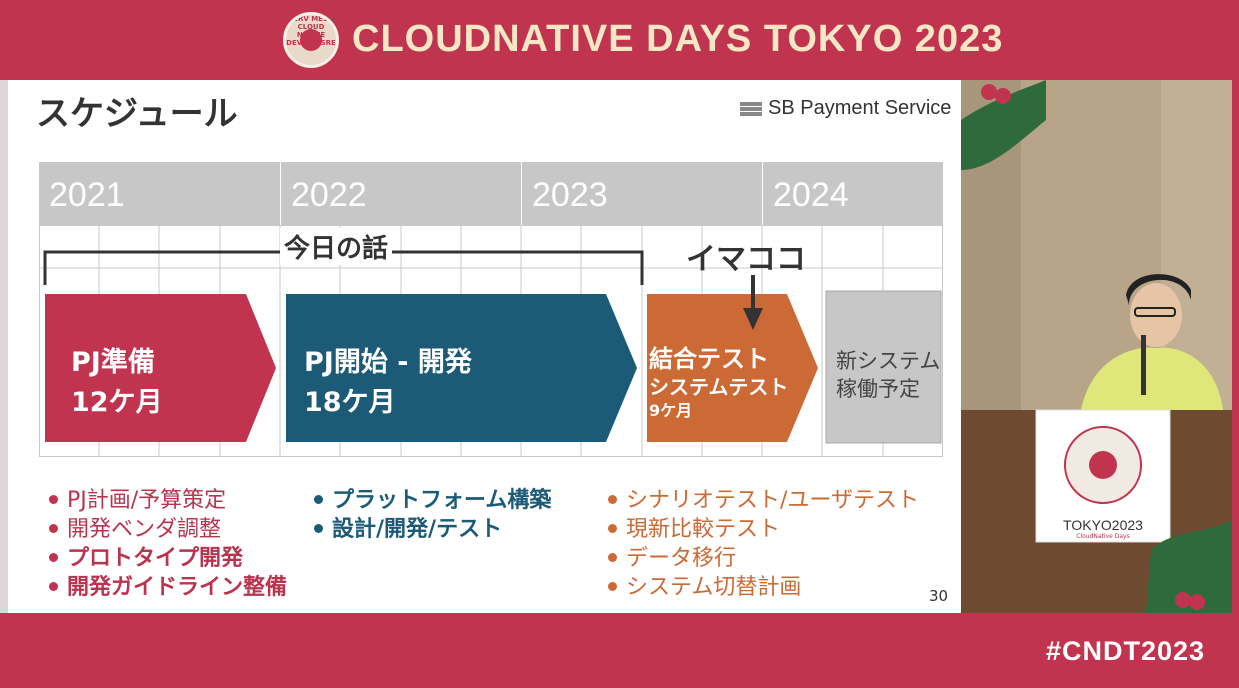 The width and height of the screenshot is (1239, 688). I want to click on phase-development-label: PJ開始 - 開発 18ケ月, so click(388, 383).